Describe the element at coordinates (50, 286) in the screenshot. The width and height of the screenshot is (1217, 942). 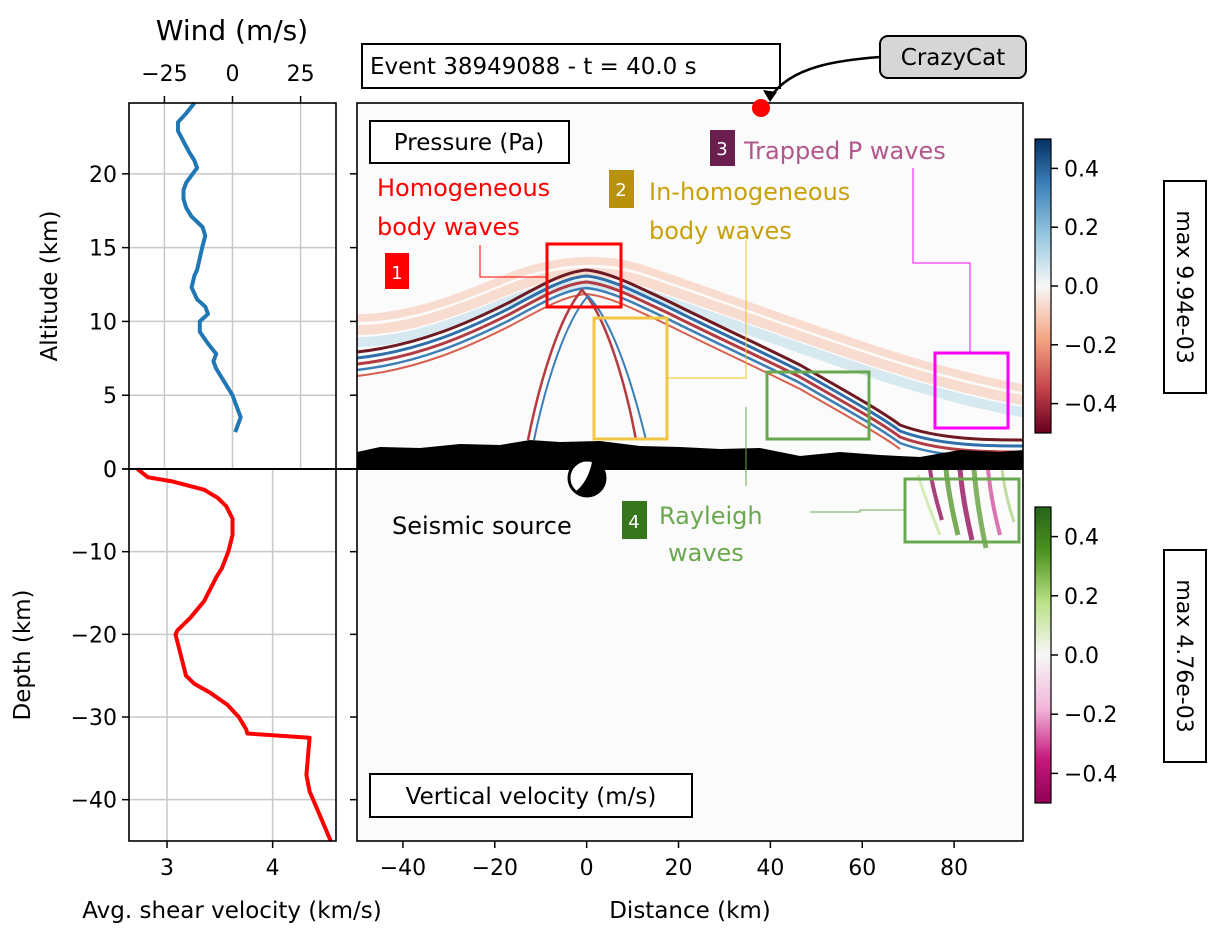
I see `altitude-axis-label: Altitude (km)` at that location.